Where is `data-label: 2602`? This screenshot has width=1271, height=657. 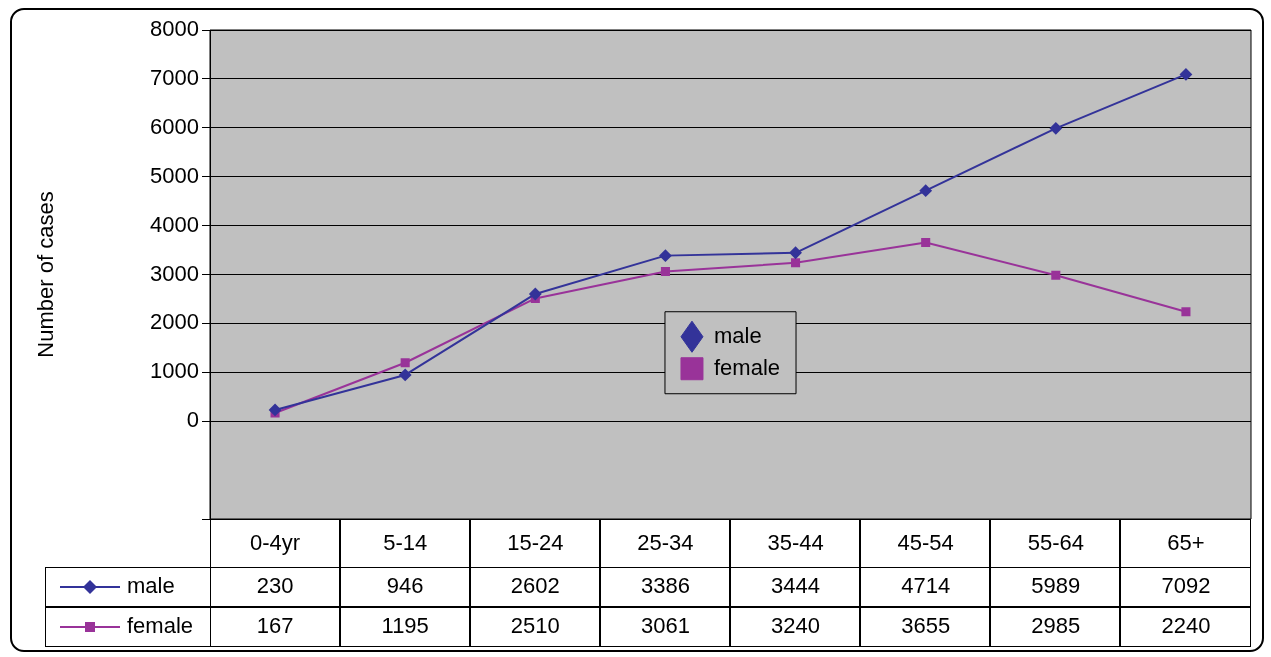
data-label: 2602 is located at coordinates (535, 586).